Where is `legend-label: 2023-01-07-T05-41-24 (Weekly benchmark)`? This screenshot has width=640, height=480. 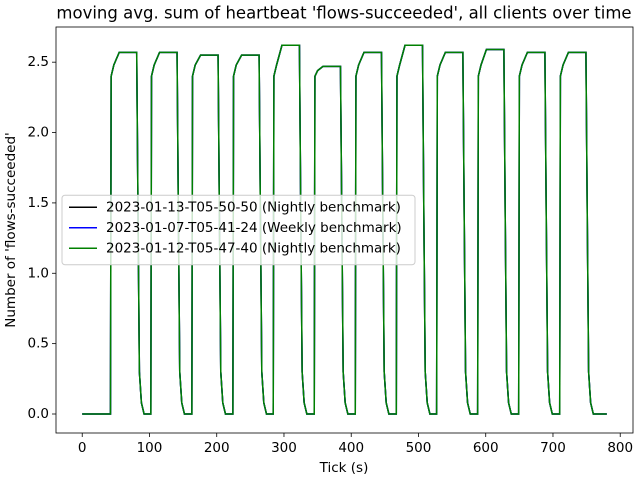 legend-label: 2023-01-07-T05-41-24 (Weekly benchmark) is located at coordinates (254, 228).